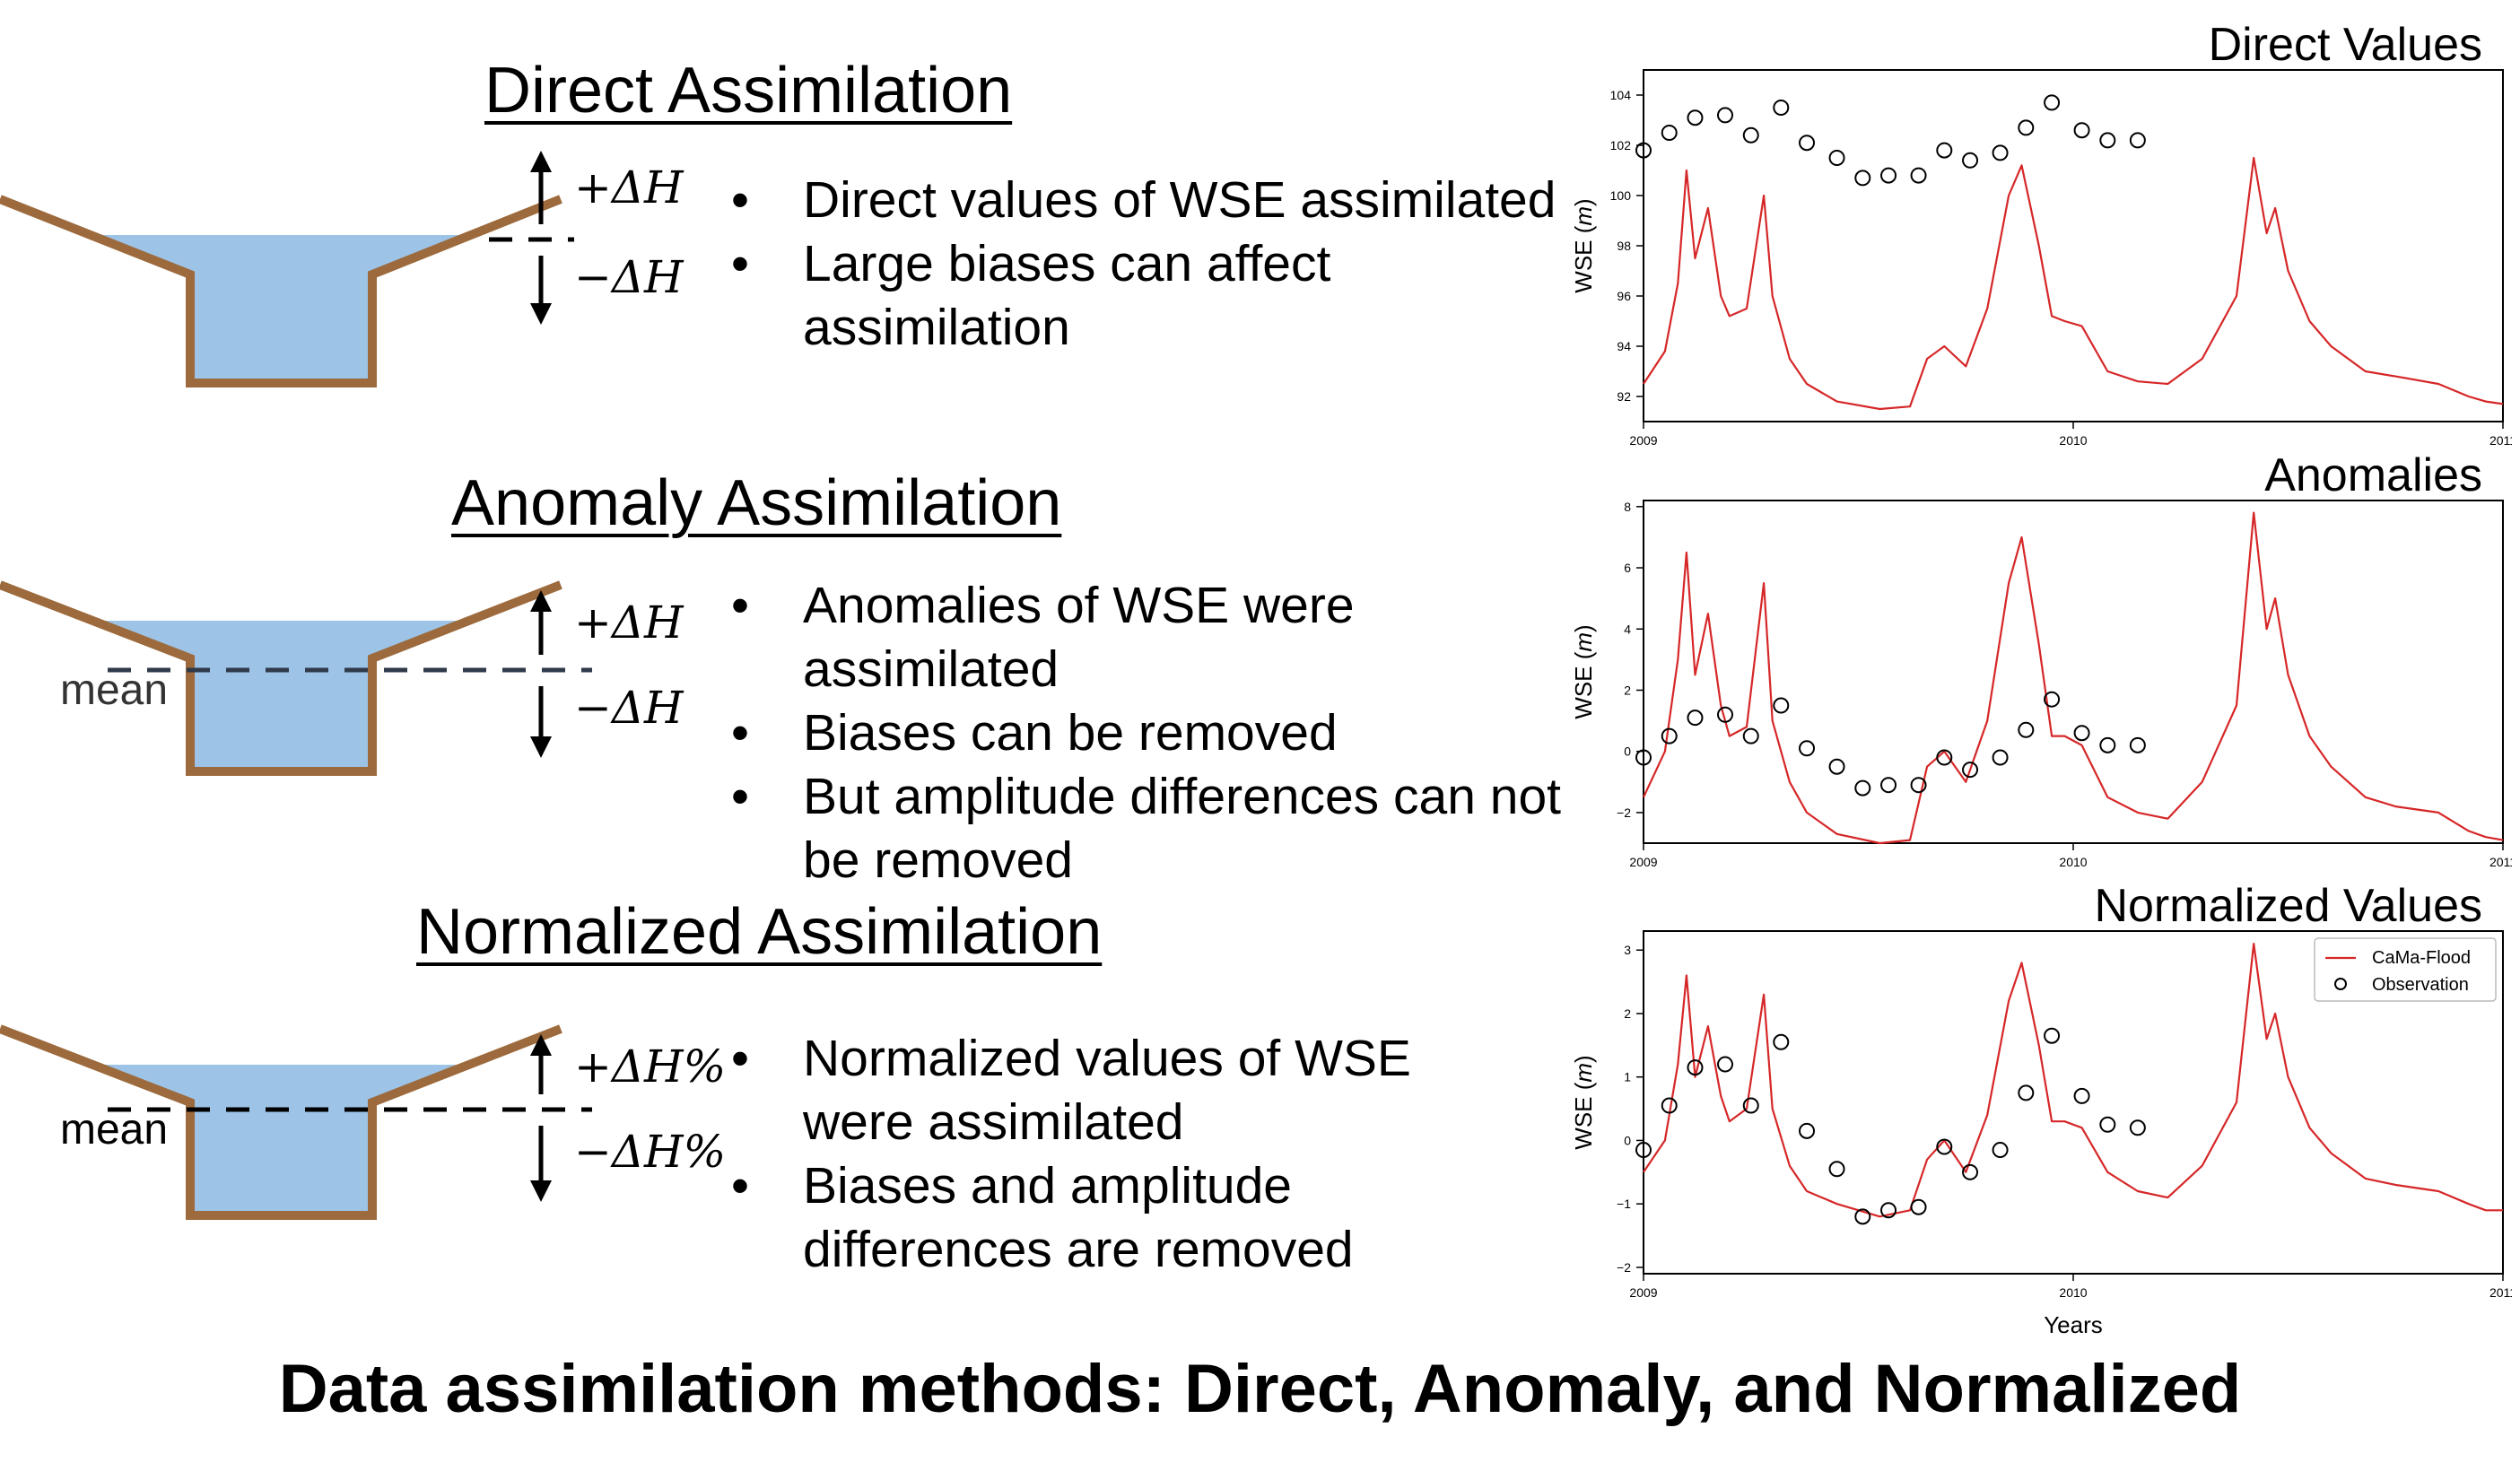 The image size is (2520, 1480). I want to click on channel-diagram-anomaly, so click(296, 678).